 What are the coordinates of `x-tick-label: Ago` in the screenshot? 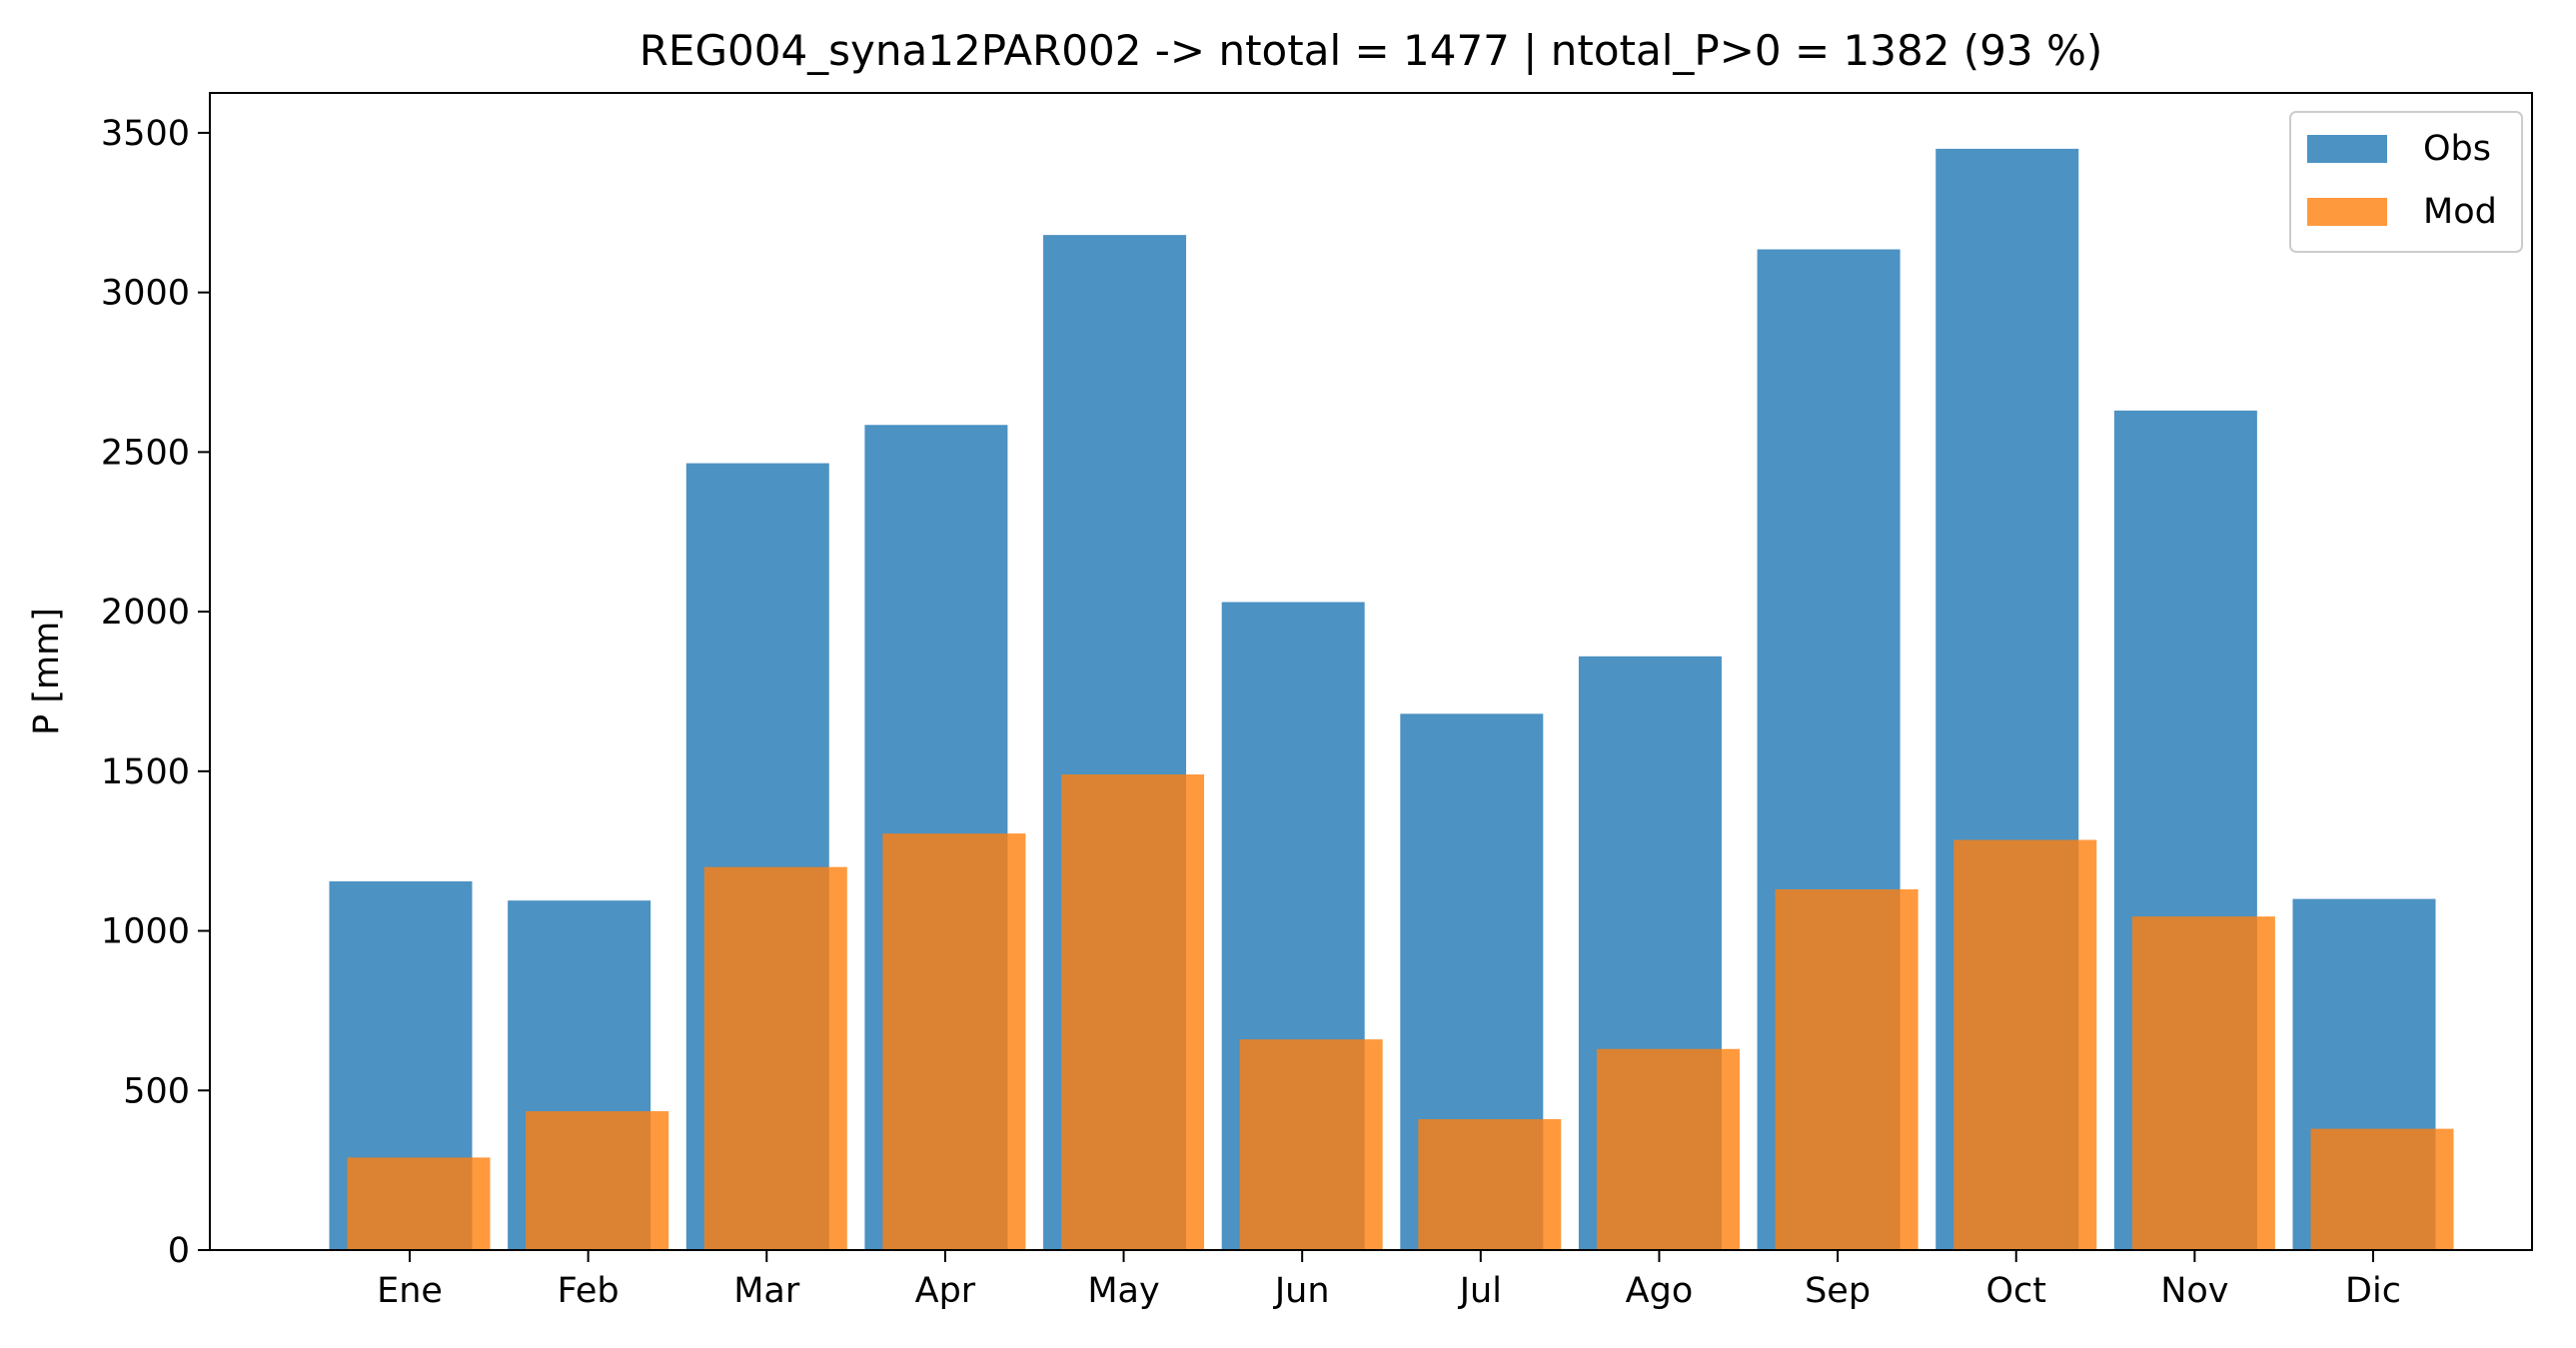 It's located at (1660, 1291).